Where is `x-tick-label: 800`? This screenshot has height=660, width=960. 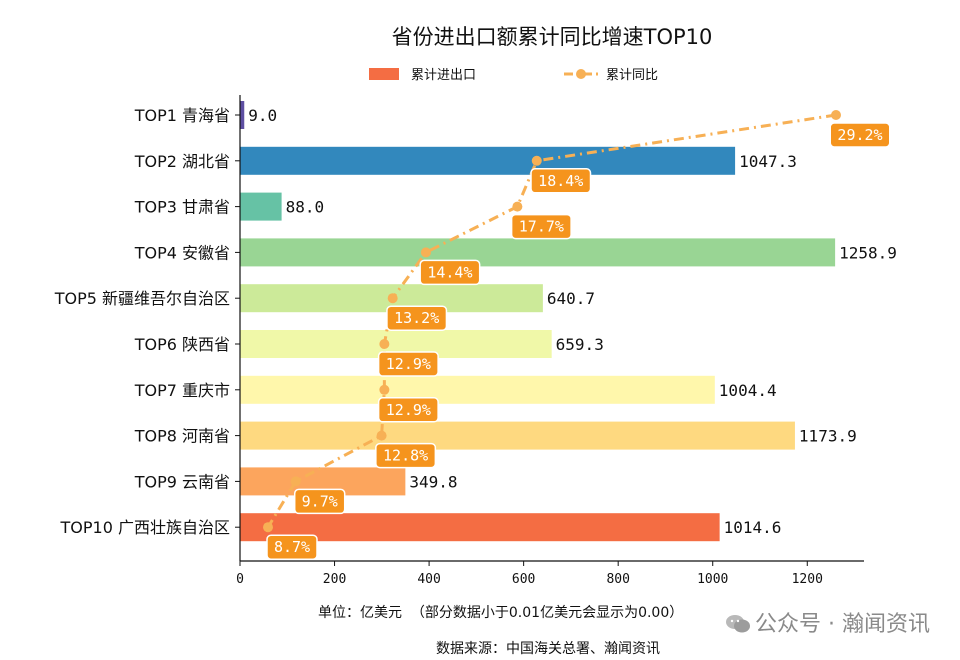 x-tick-label: 800 is located at coordinates (617, 579).